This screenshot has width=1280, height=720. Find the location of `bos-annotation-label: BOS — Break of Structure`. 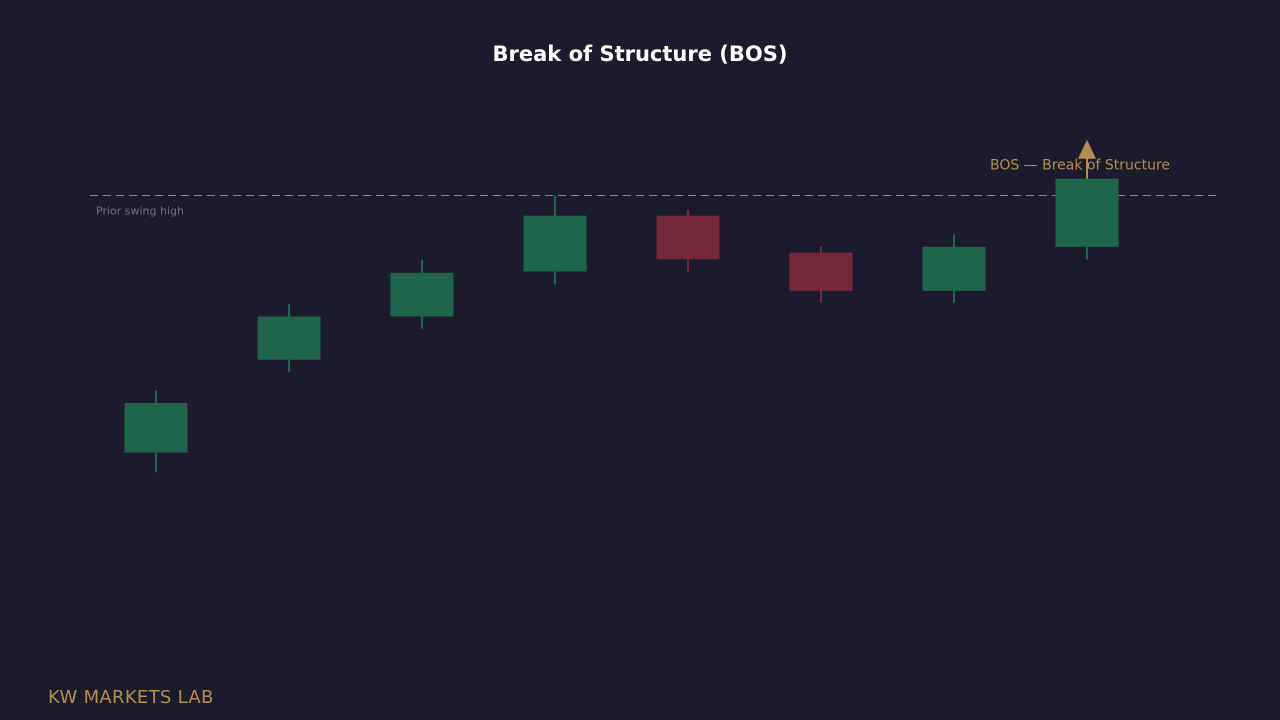

bos-annotation-label: BOS — Break of Structure is located at coordinates (1080, 166).